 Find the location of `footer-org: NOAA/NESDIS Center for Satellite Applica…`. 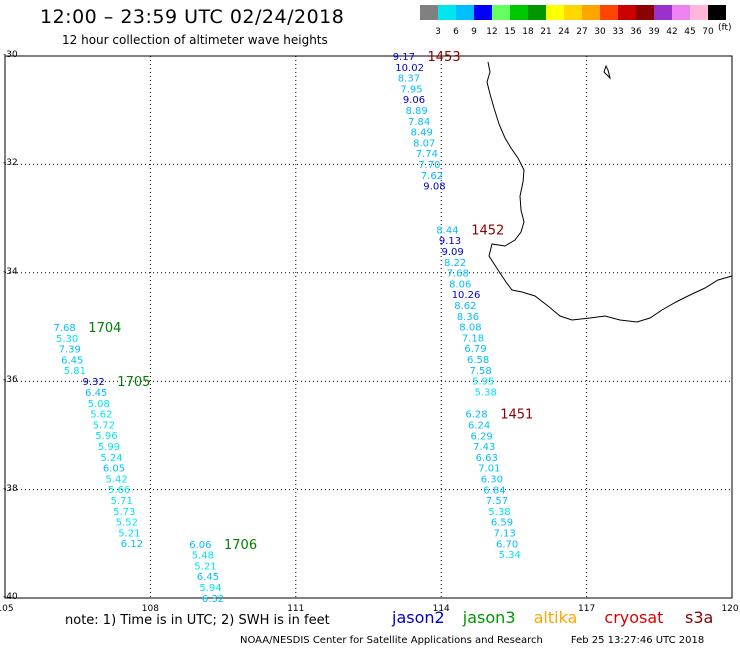

footer-org: NOAA/NESDIS Center for Satellite Applica… is located at coordinates (391, 640).